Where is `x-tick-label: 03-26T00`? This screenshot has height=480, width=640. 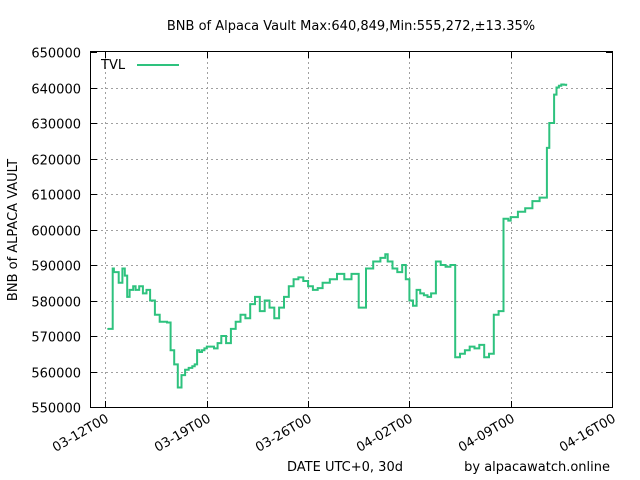
x-tick-label: 03-26T00 is located at coordinates (283, 433).